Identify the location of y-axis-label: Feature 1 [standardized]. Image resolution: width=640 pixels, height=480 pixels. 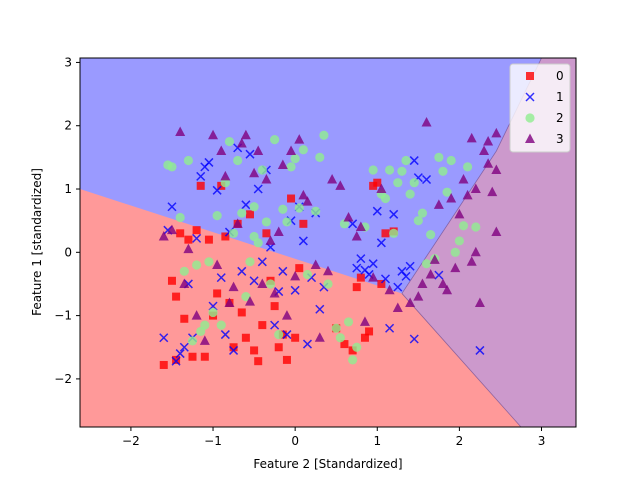
(37, 242).